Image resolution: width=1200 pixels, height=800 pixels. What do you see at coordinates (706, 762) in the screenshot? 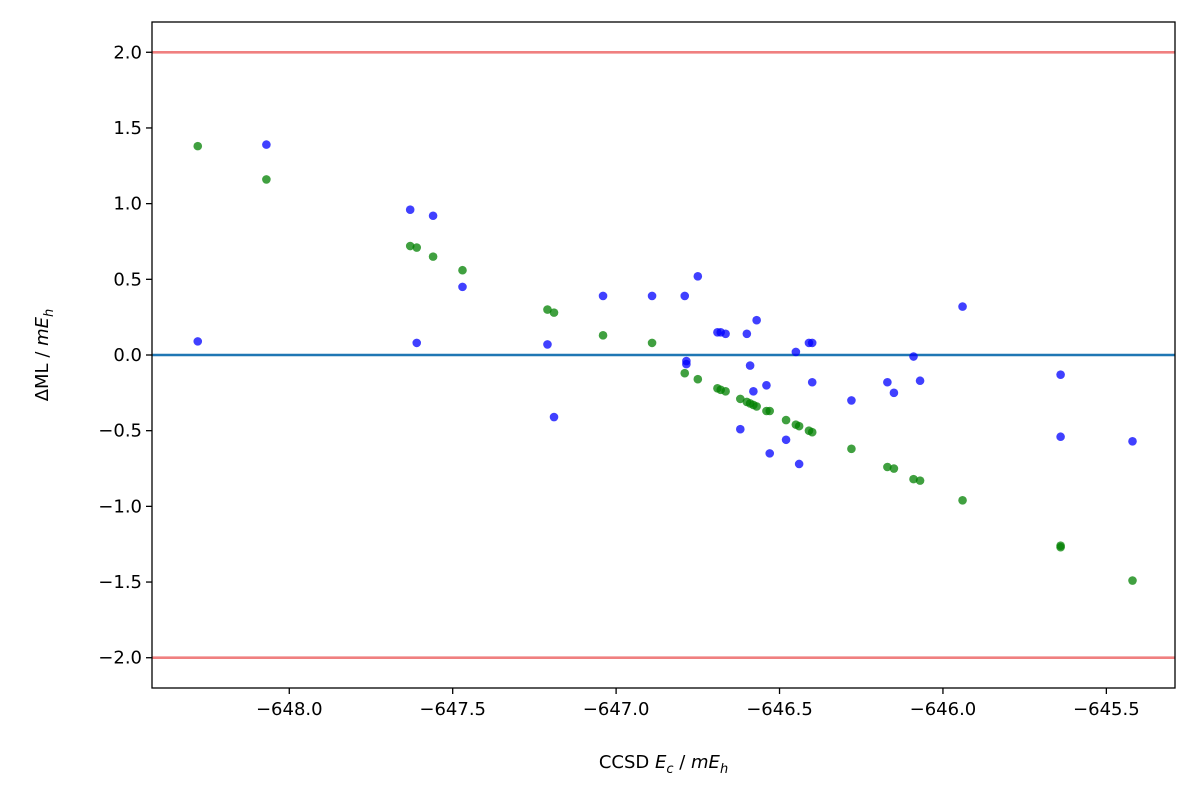
I see `x-axis-label-unit: mE` at bounding box center [706, 762].